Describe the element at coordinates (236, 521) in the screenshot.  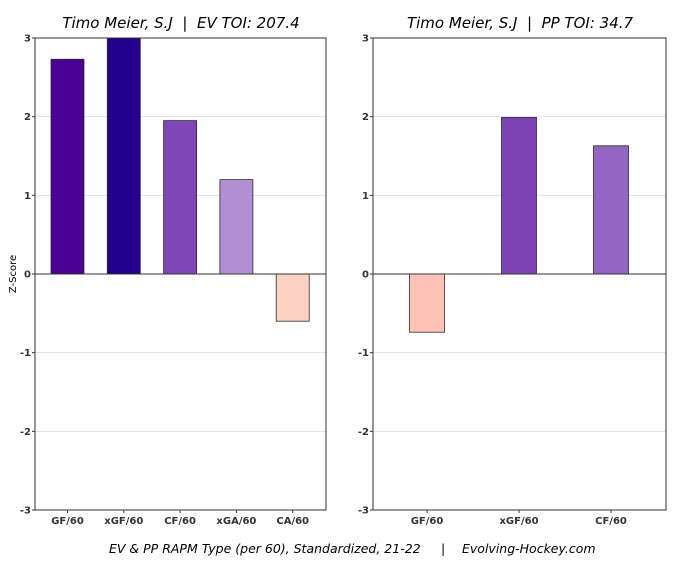
I see `x-tick-label: xGA/60` at that location.